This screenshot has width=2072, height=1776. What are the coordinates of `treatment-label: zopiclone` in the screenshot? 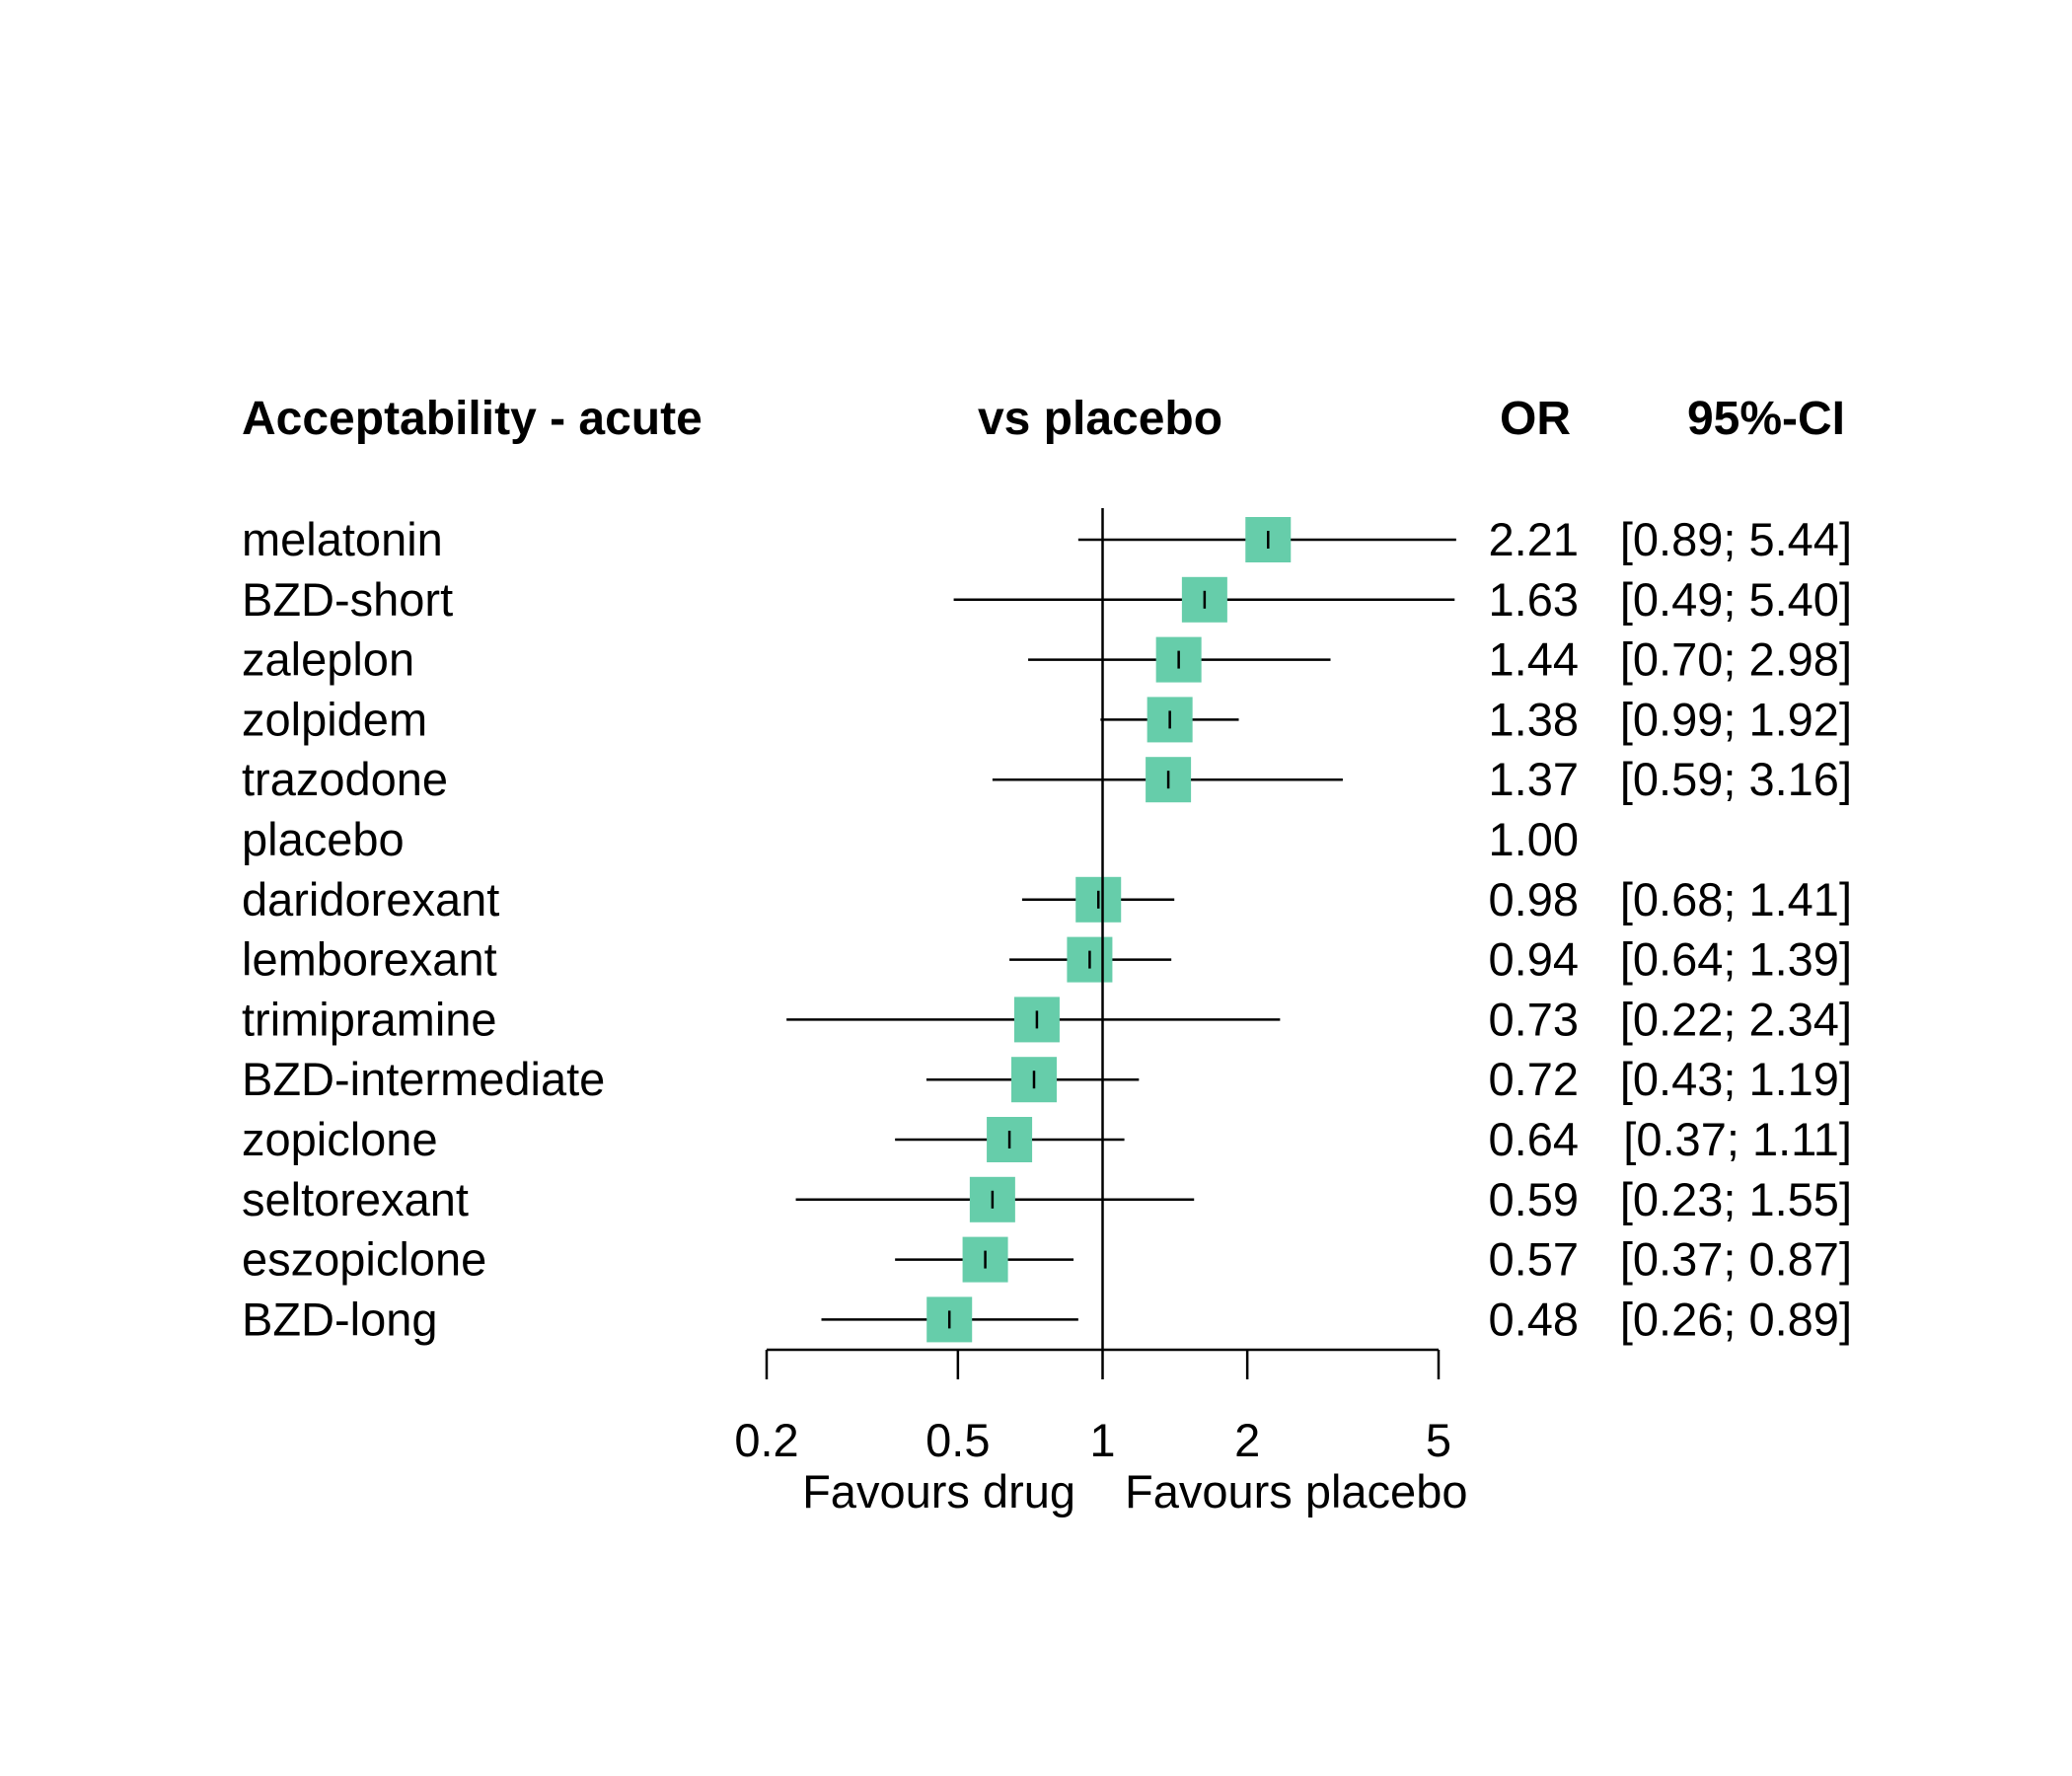 It's located at (340, 1139).